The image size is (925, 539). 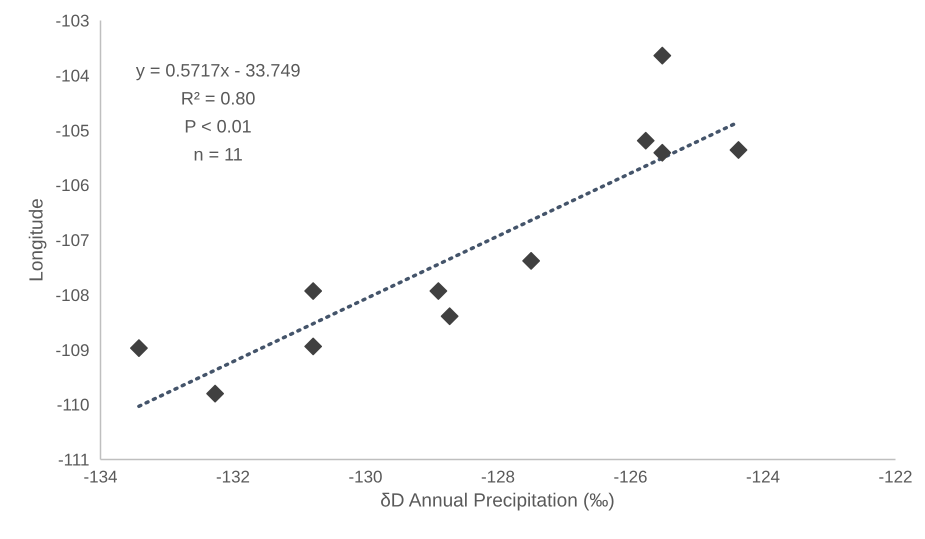 I want to click on y-axis-title: Longitude, so click(x=37, y=240).